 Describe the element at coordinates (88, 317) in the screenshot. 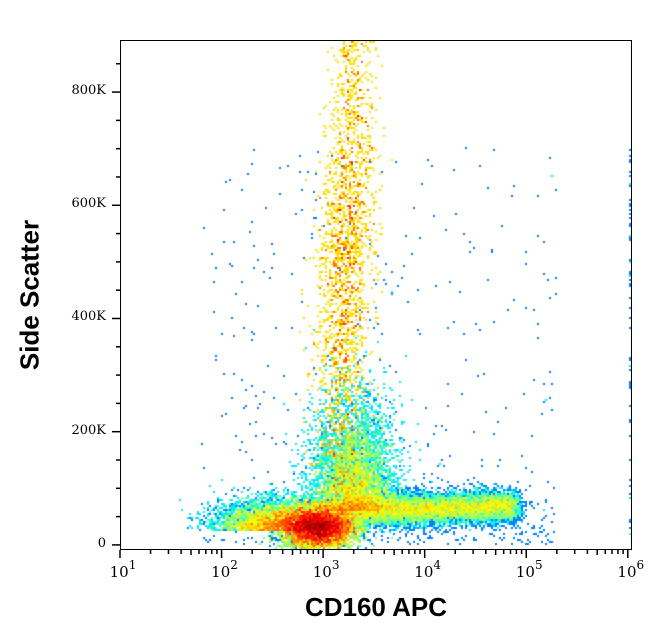

I see `y-tick-label: 400K` at that location.